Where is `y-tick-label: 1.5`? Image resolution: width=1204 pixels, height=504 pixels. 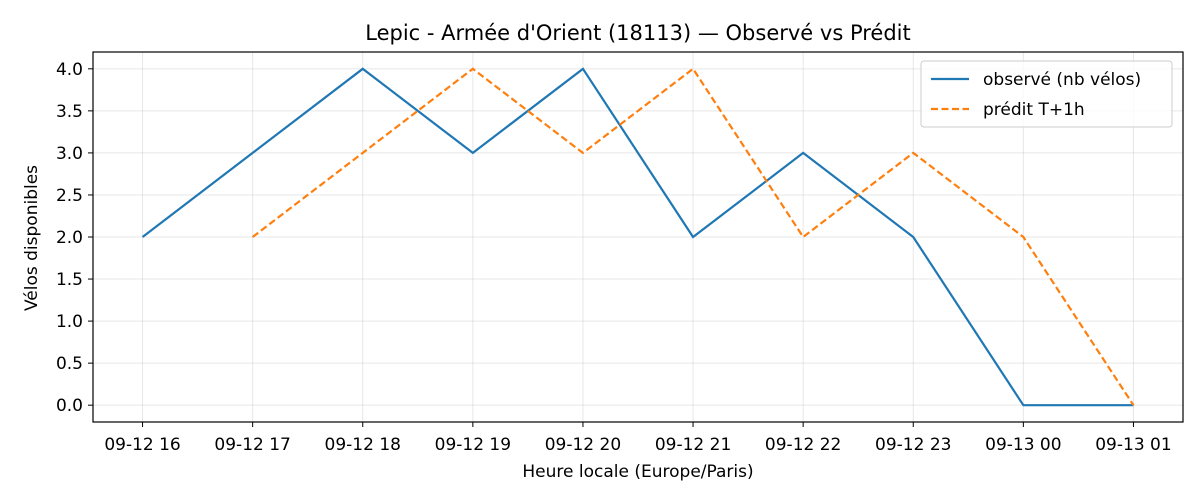
y-tick-label: 1.5 is located at coordinates (69, 280).